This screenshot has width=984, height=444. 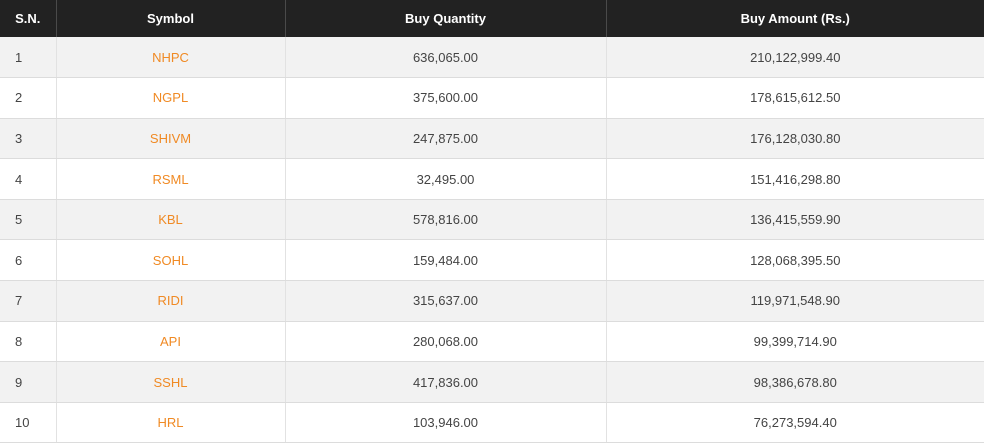 What do you see at coordinates (28, 98) in the screenshot?
I see `sn-cell: 2` at bounding box center [28, 98].